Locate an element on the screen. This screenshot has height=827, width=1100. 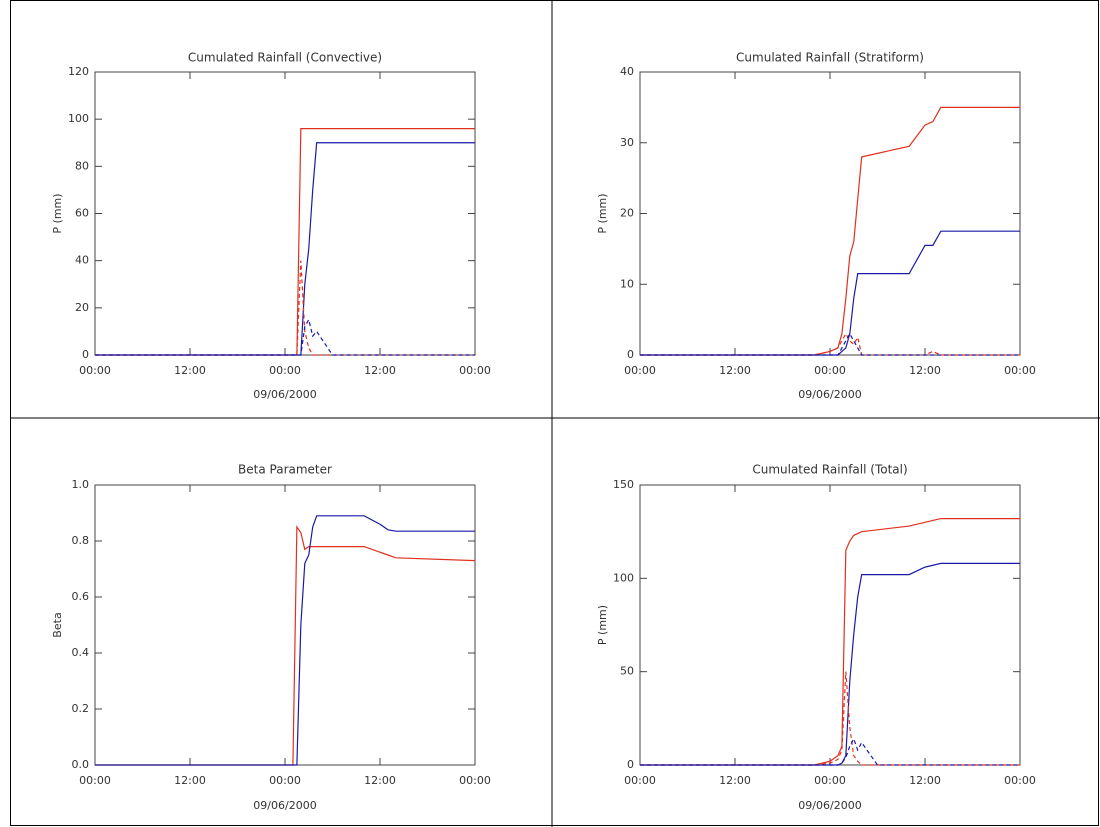
y-tick-label: 80 is located at coordinates (82, 165).